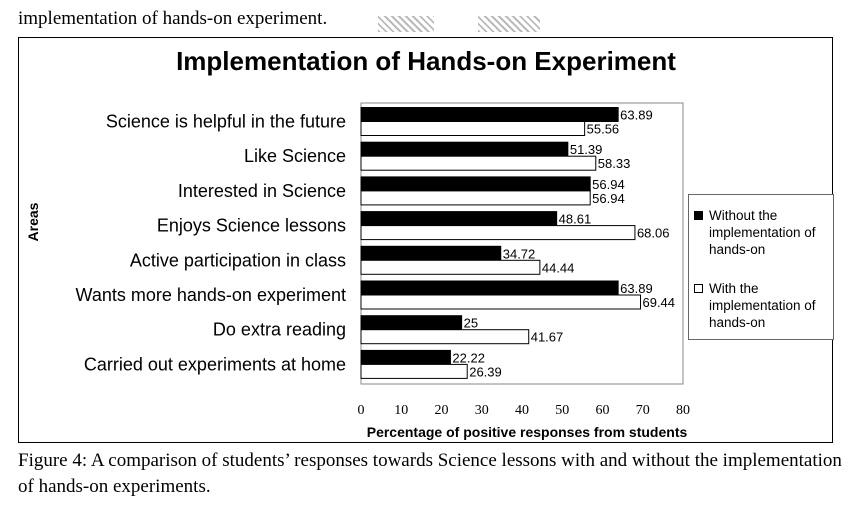 The image size is (852, 508). What do you see at coordinates (226, 122) in the screenshot?
I see `category-label: Science is helpful in the future` at bounding box center [226, 122].